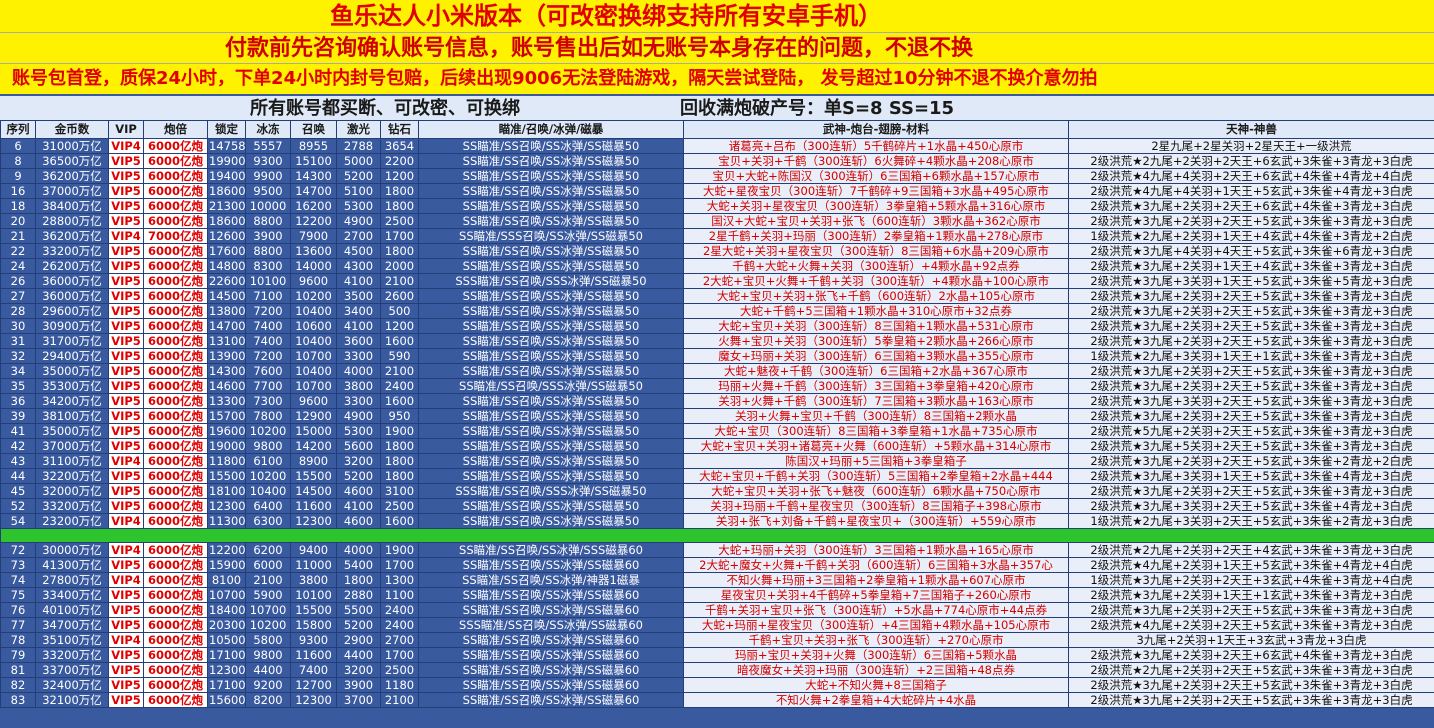  What do you see at coordinates (399, 580) in the screenshot?
I see `cell: 1300` at bounding box center [399, 580].